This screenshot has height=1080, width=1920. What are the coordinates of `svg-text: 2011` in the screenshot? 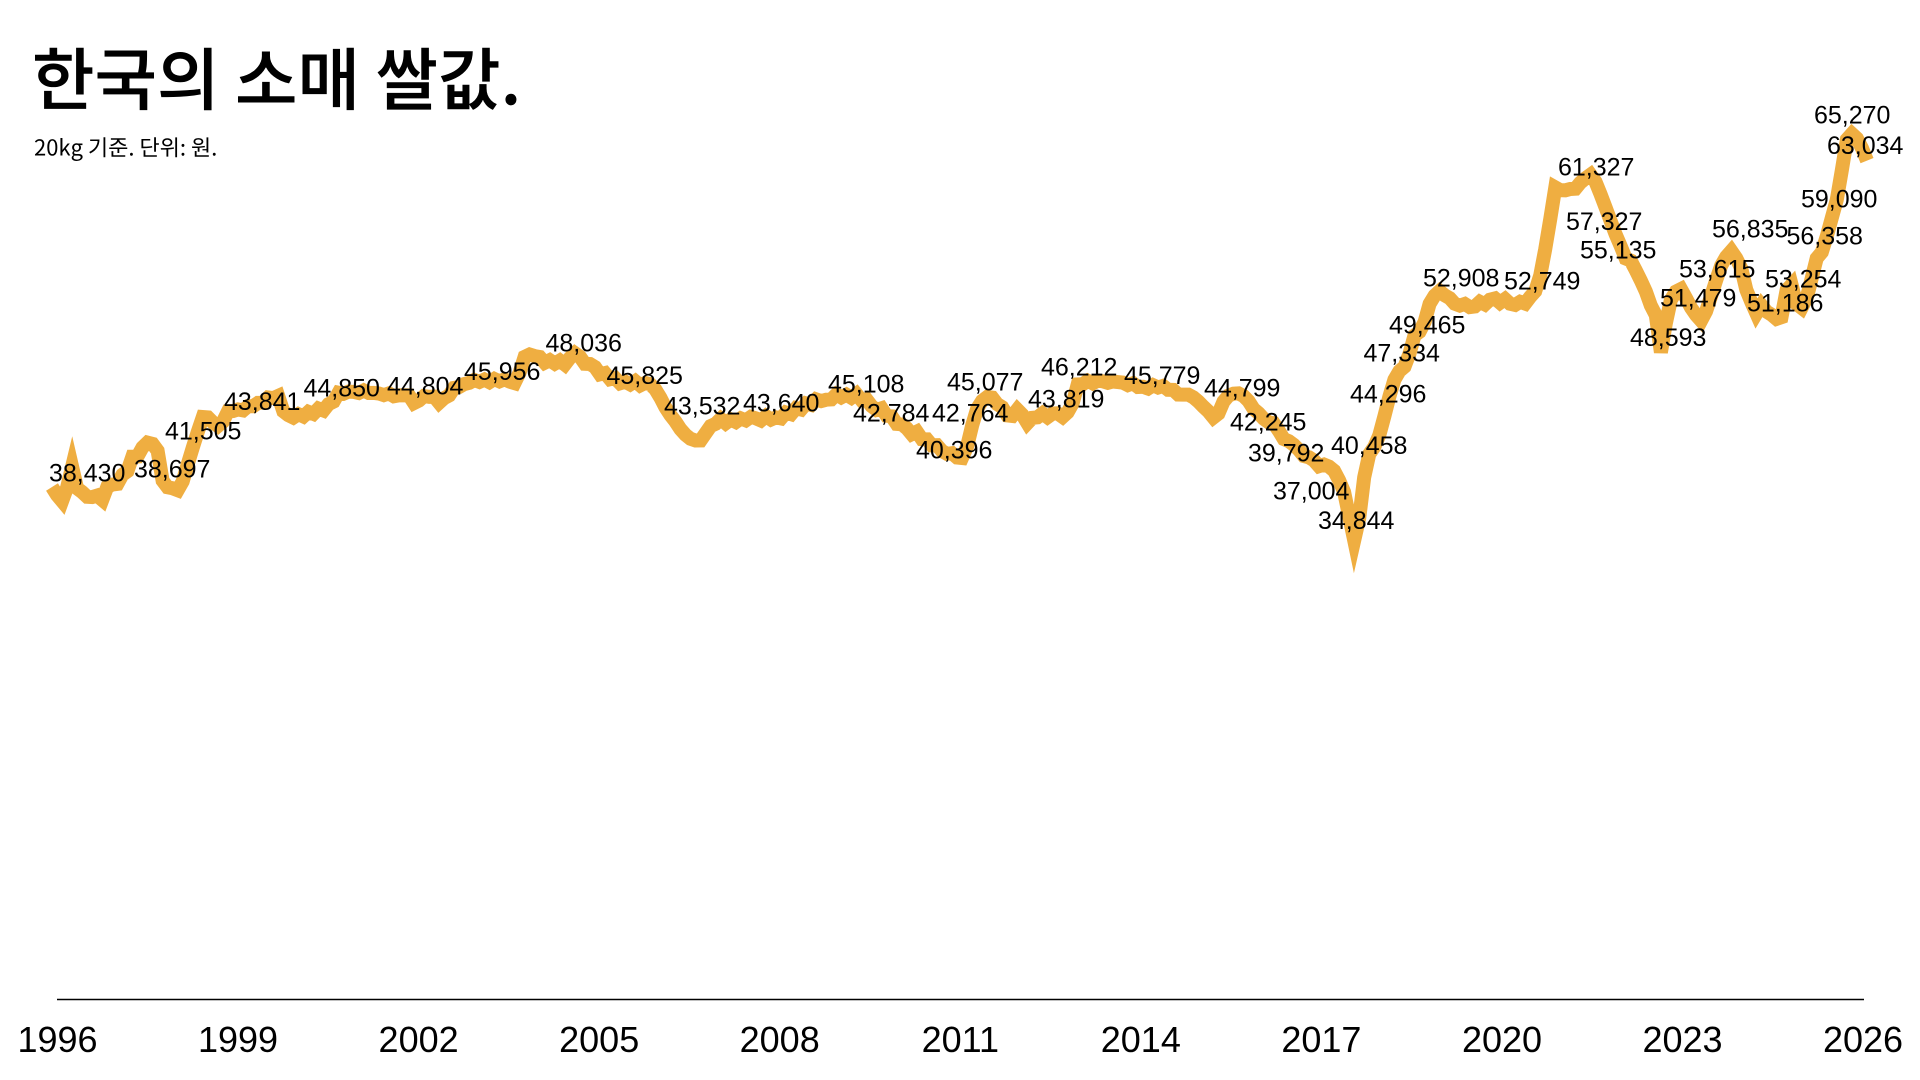 It's located at (960, 1039).